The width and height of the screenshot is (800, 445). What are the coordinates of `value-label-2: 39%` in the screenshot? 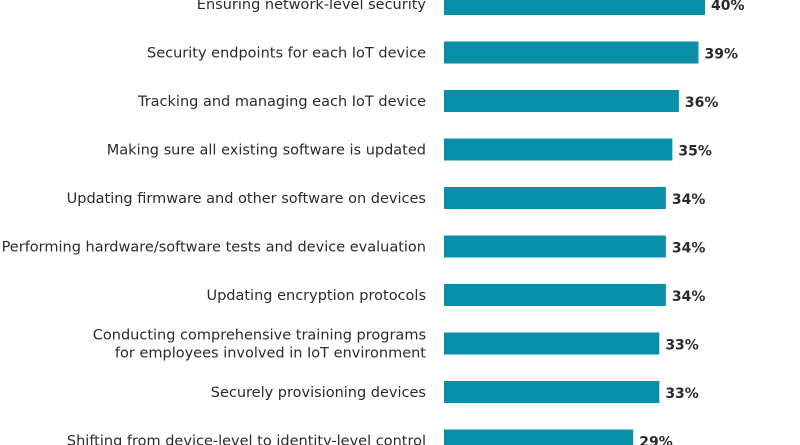 It's located at (721, 55).